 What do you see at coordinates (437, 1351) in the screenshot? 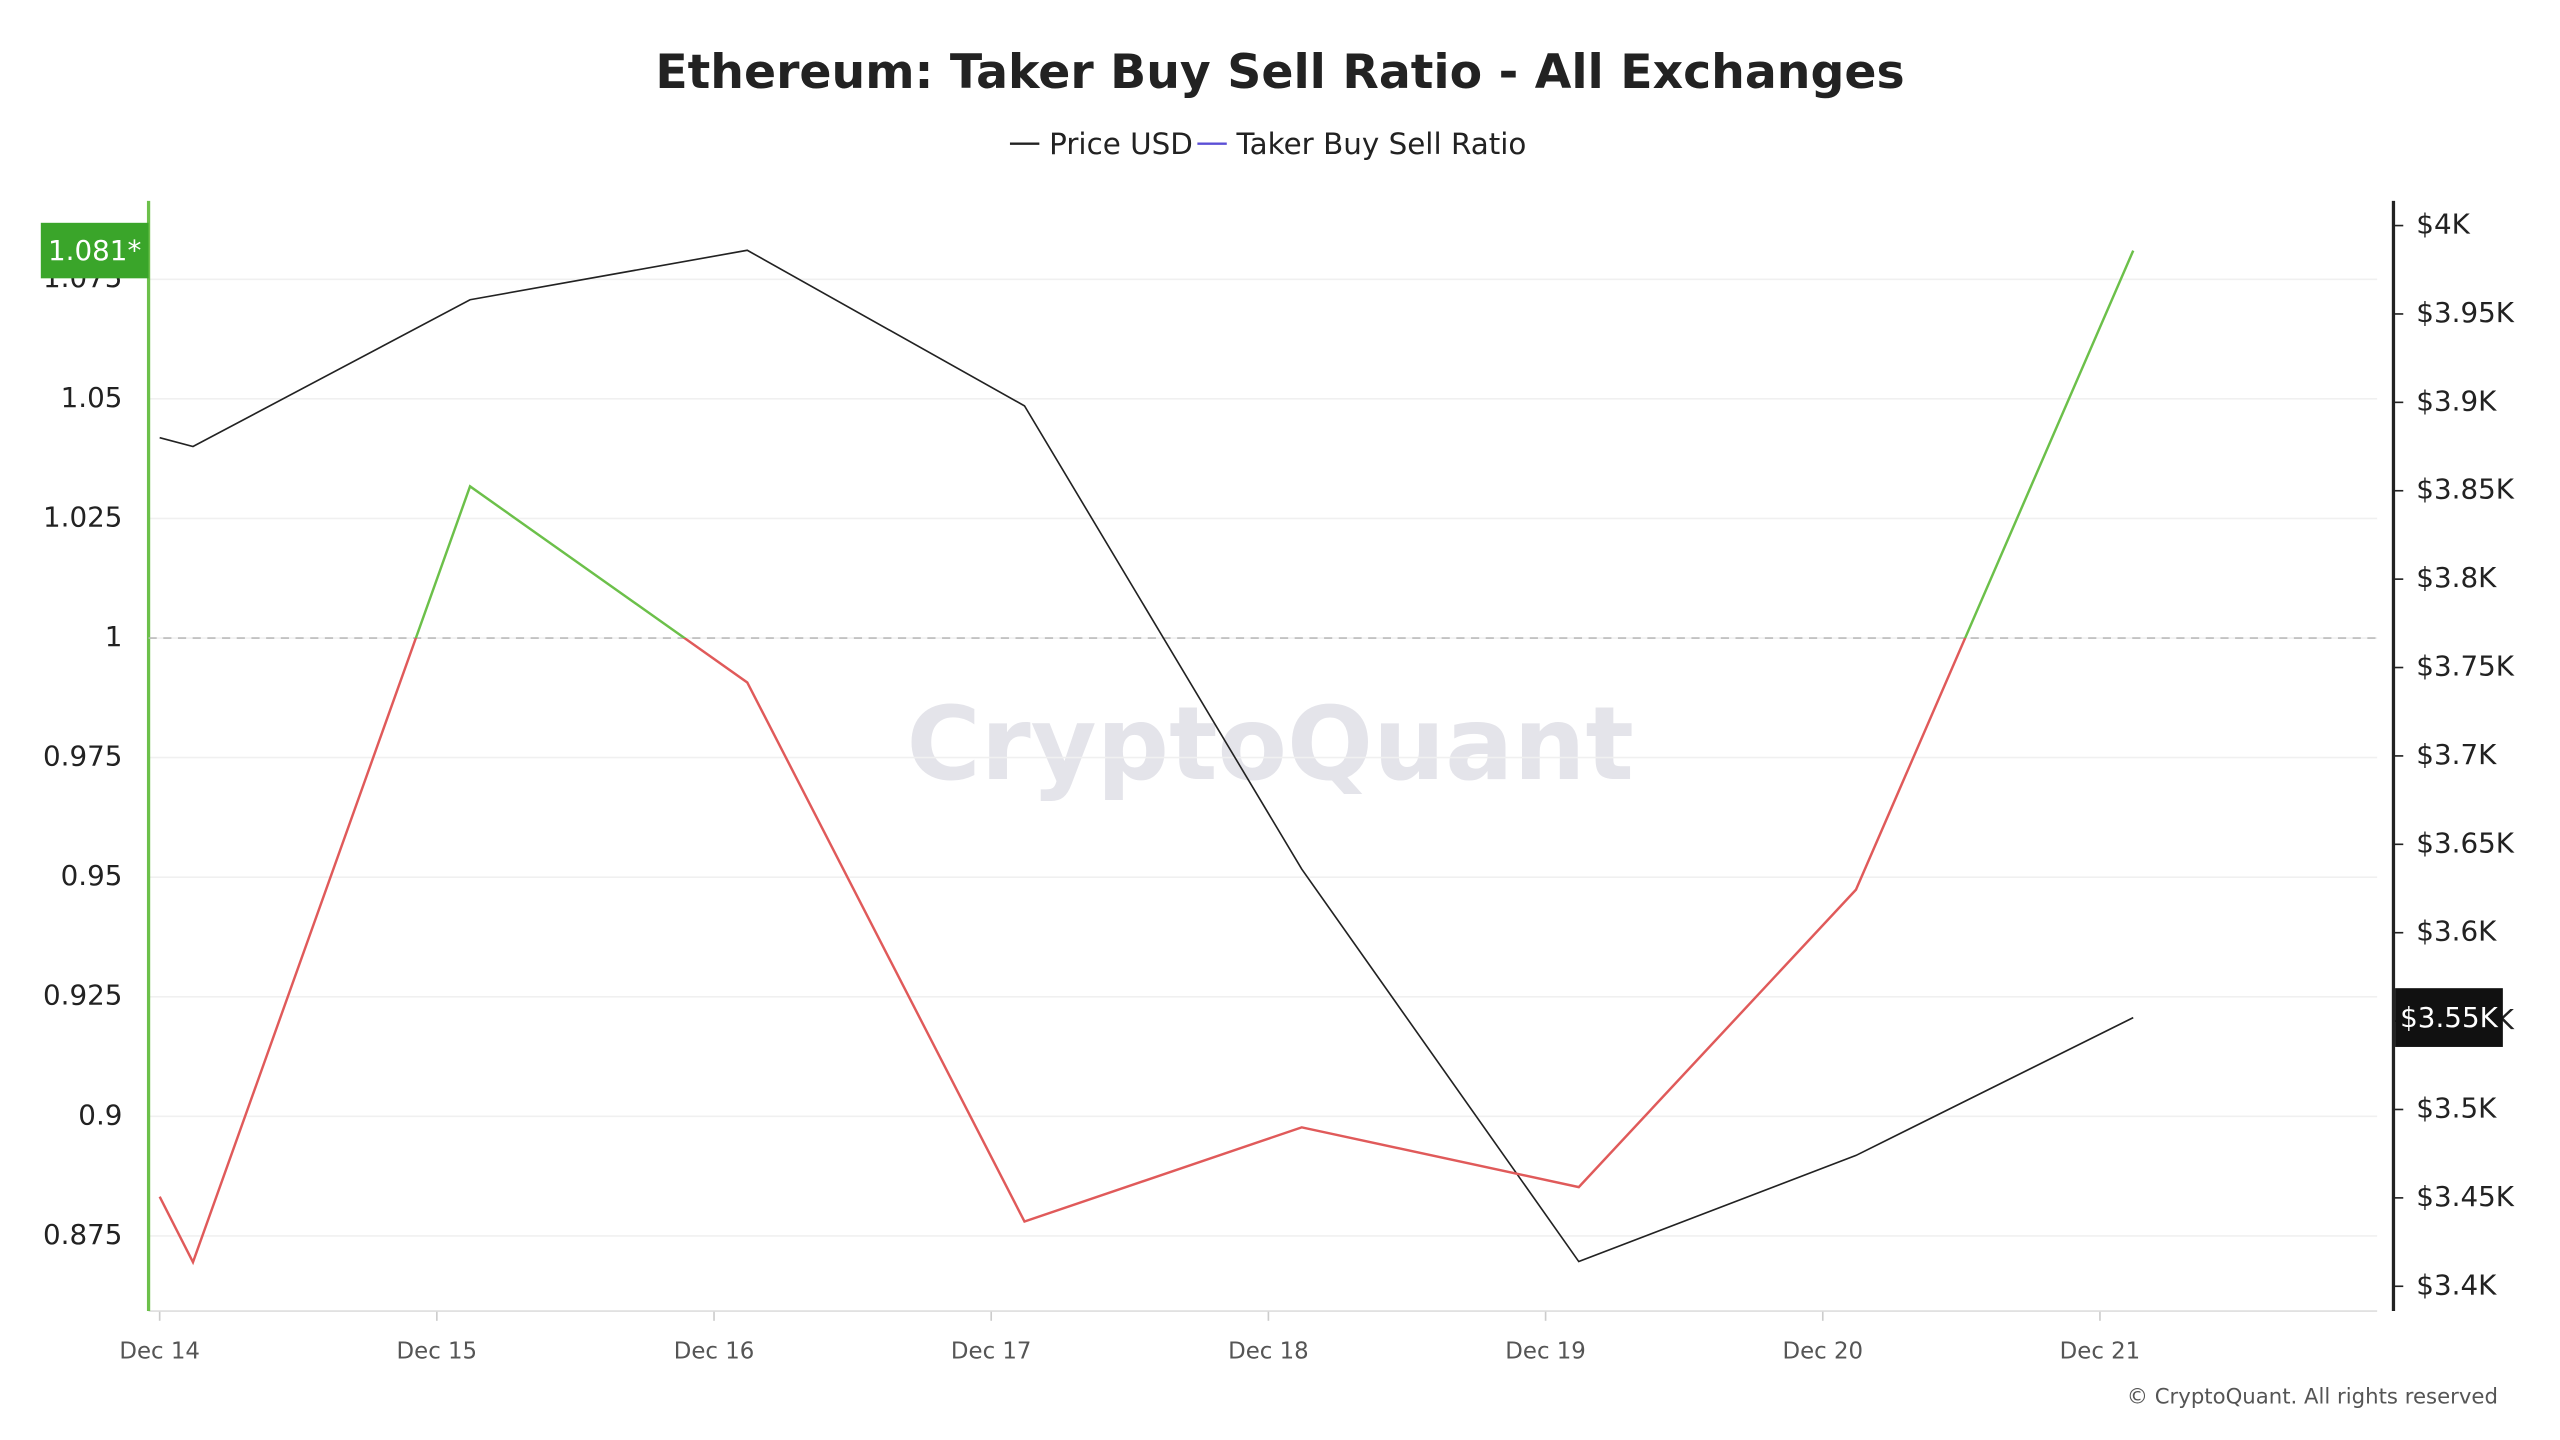
I see `x-tick-label: Dec 15` at bounding box center [437, 1351].